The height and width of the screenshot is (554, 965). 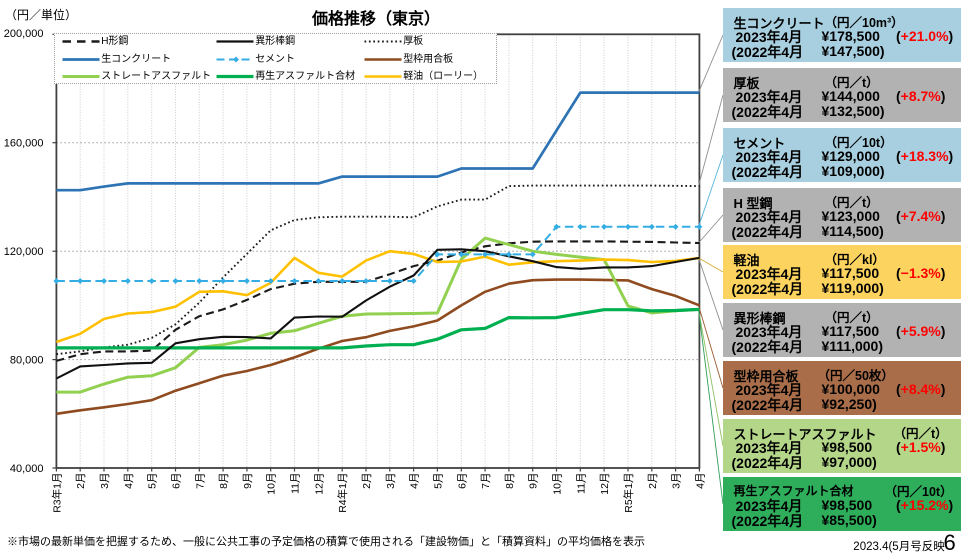 What do you see at coordinates (24, 144) in the screenshot?
I see `svg-text: 160,000` at bounding box center [24, 144].